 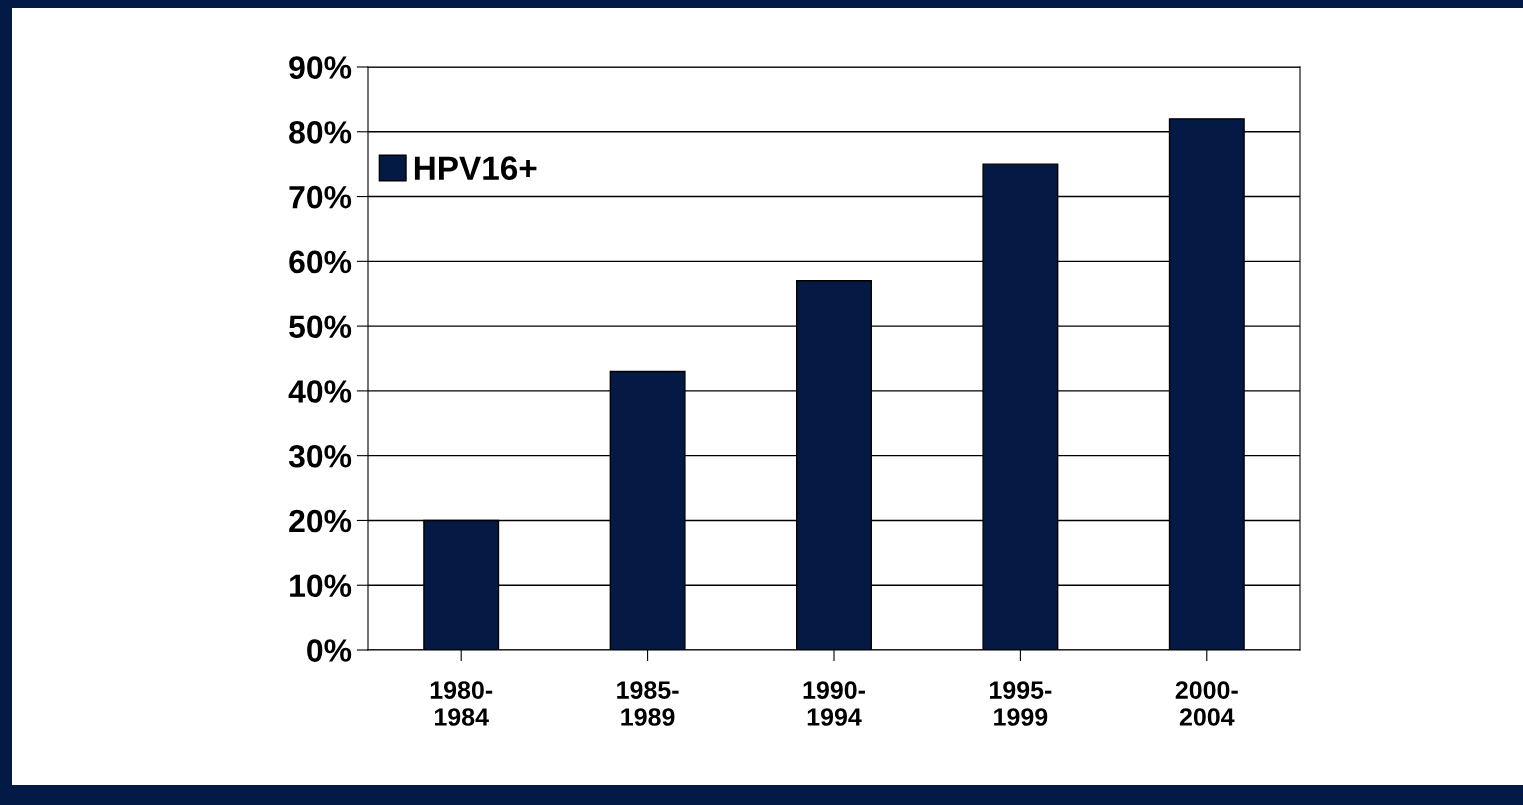 I want to click on y-tick-label: 50%, so click(x=320, y=326).